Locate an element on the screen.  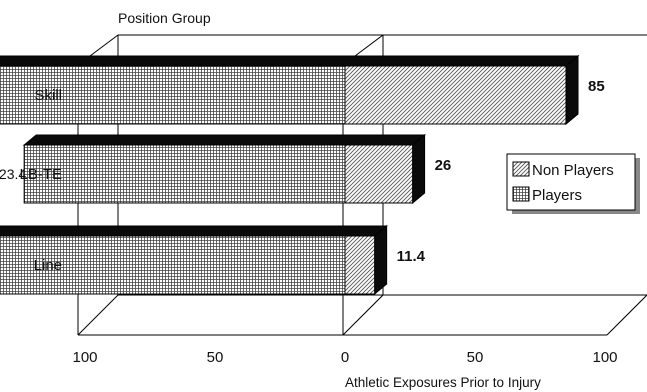
legend-swatch-non-players is located at coordinates (521, 169).